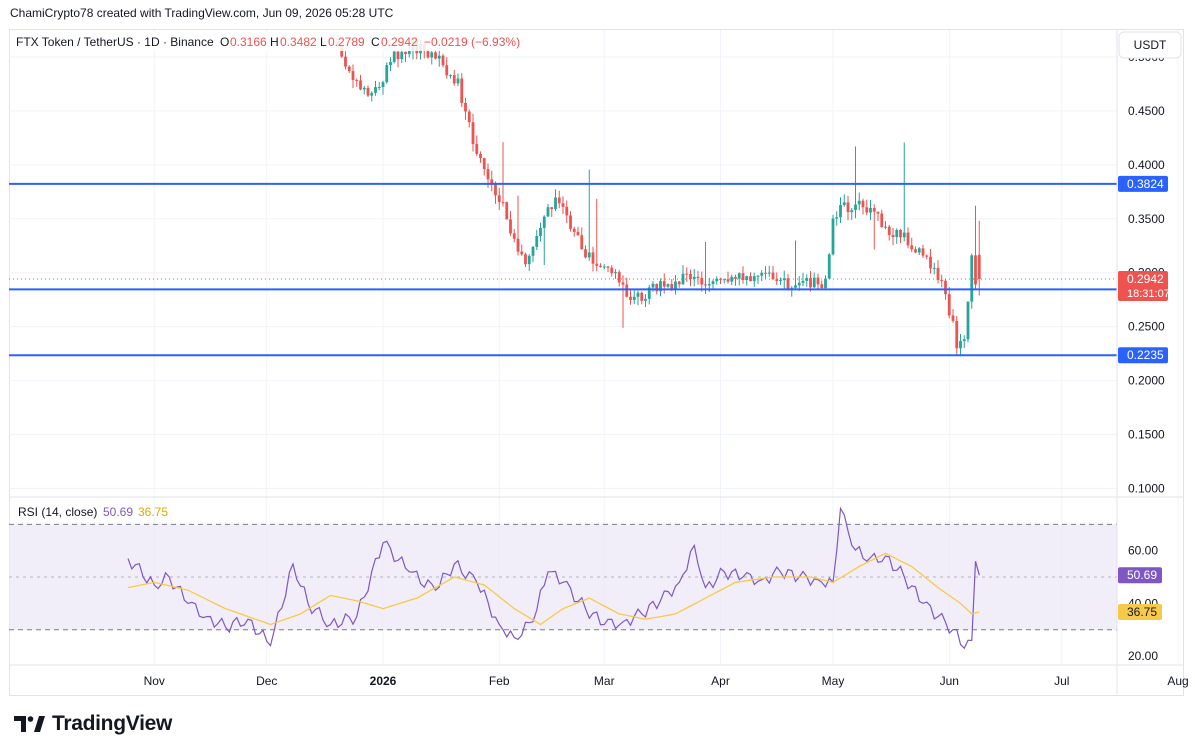 This screenshot has width=1195, height=755. I want to click on rsi-ma-value: 36.75, so click(153, 512).